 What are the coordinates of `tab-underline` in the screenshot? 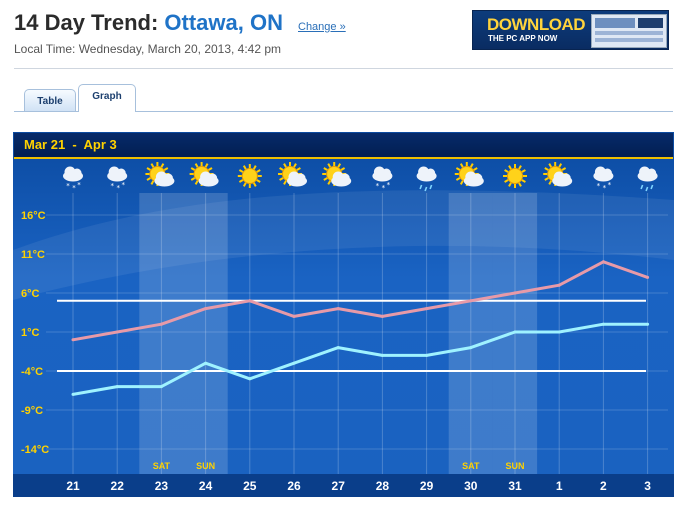 It's located at (343, 111).